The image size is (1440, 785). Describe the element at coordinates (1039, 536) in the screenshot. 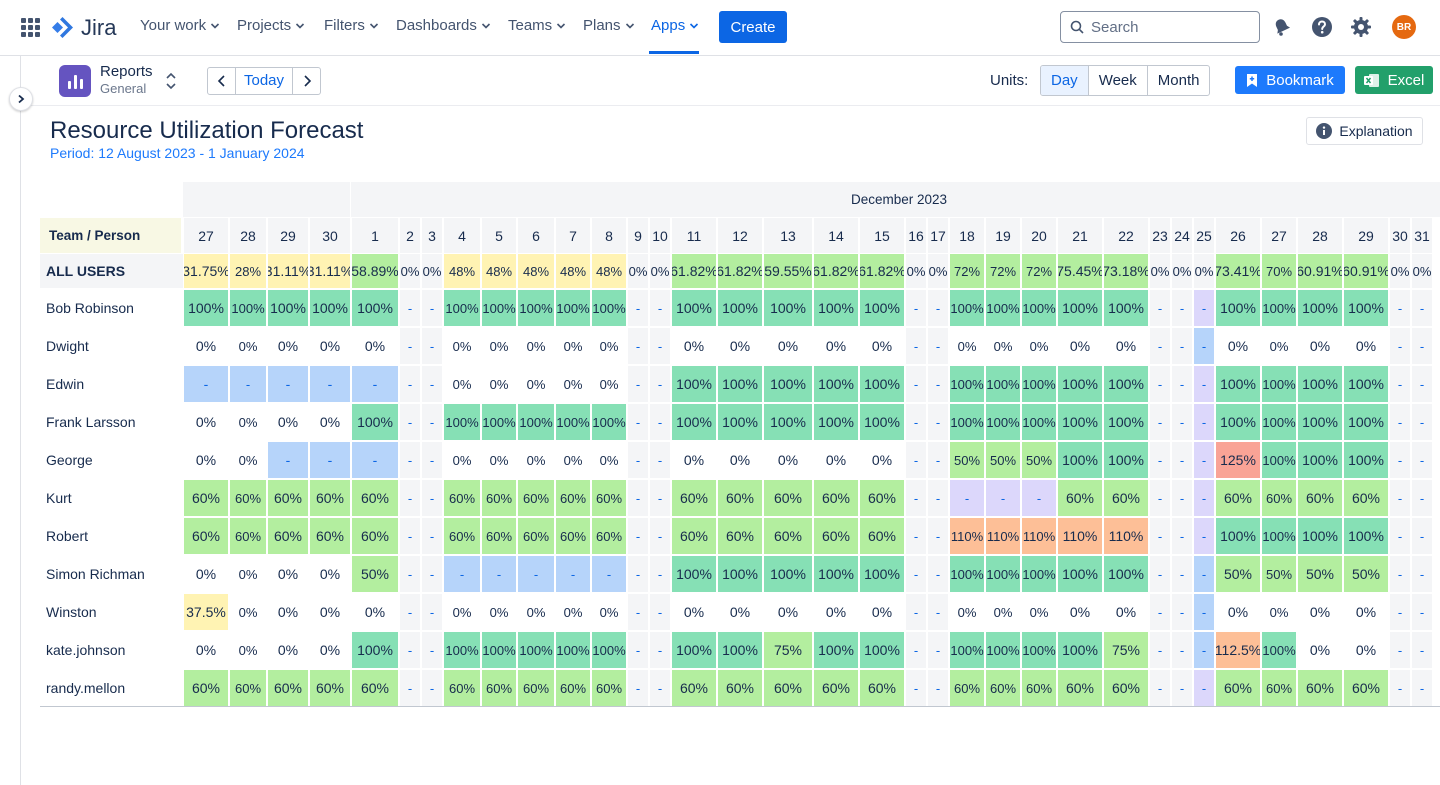

I see `utilization-cell: 110%` at that location.